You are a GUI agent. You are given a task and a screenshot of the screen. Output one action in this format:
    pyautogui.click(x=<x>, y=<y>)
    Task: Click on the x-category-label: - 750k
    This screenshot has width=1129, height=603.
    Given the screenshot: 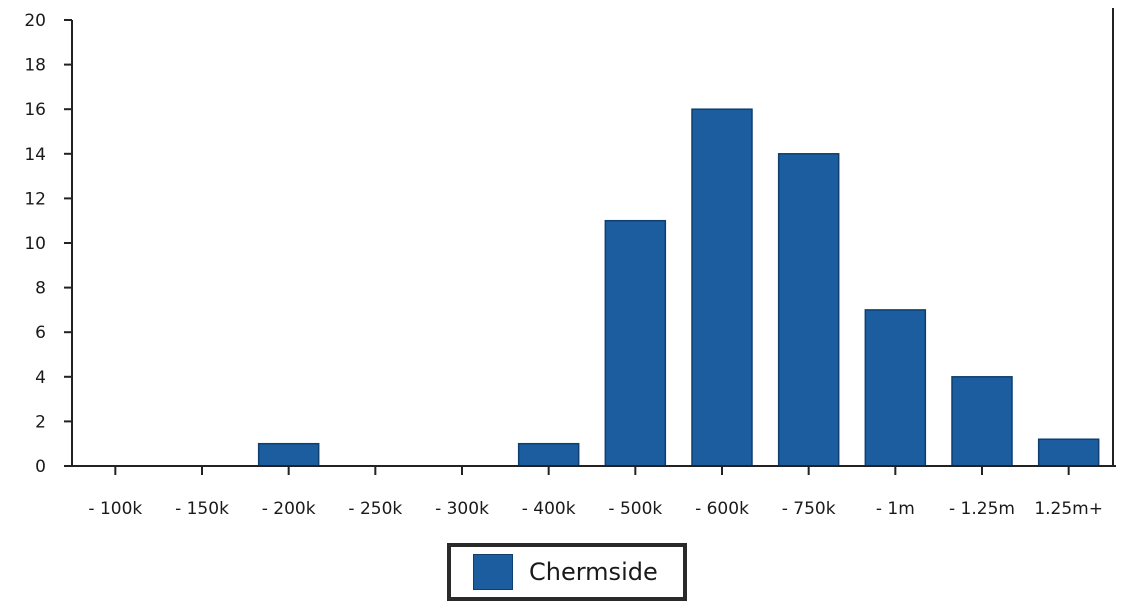 What is the action you would take?
    pyautogui.click(x=809, y=509)
    